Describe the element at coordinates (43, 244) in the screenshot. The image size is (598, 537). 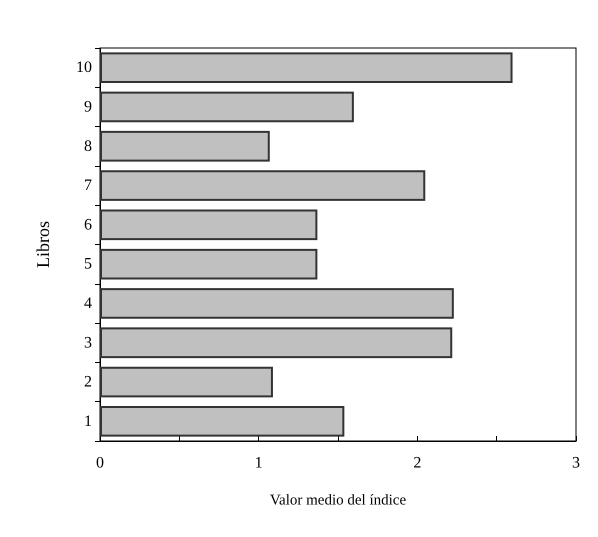
I see `y-axis-title: Libros` at that location.